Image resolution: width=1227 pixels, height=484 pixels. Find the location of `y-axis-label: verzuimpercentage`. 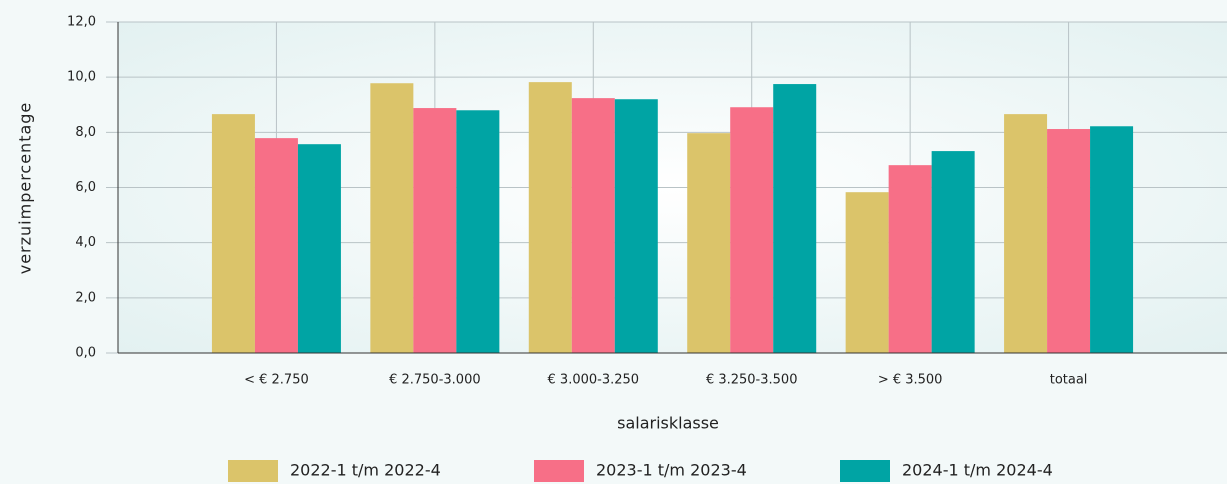

y-axis-label: verzuimpercentage is located at coordinates (25, 188).